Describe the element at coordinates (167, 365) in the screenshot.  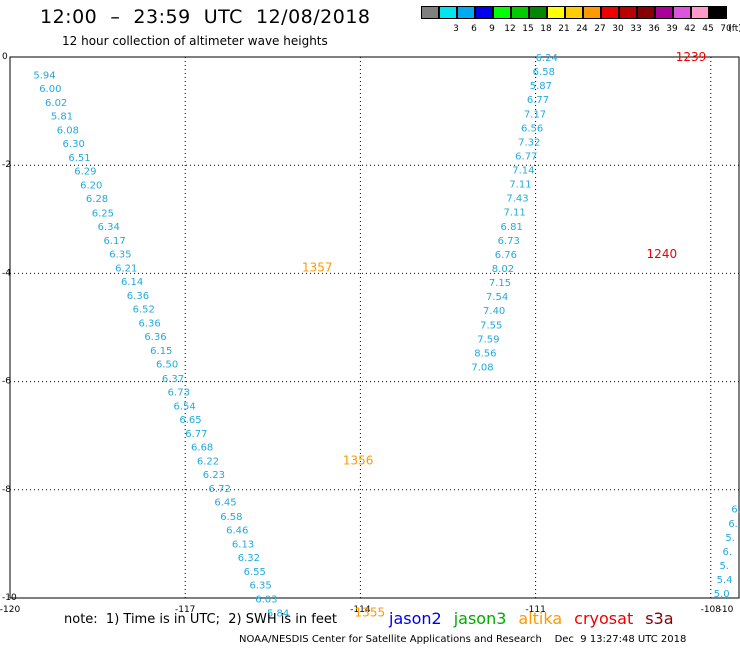
I see `wave-height-label: 6.50` at that location.